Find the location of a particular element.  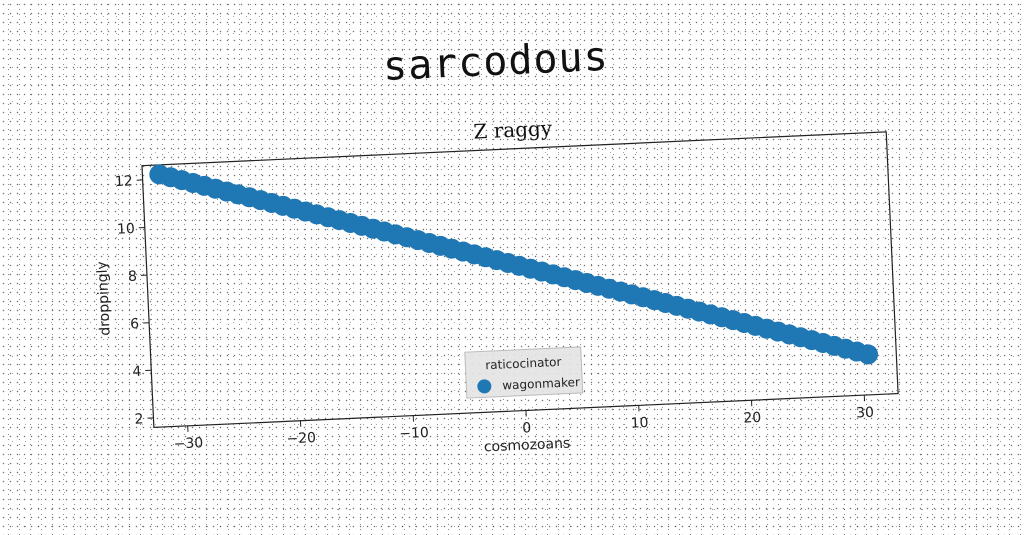

x-tick-label: −30 is located at coordinates (188, 443).